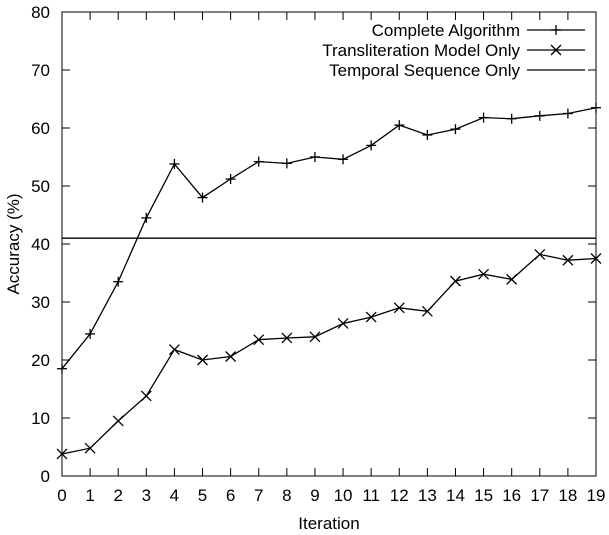 This screenshot has height=535, width=609. I want to click on x-tick-label: 2, so click(117, 495).